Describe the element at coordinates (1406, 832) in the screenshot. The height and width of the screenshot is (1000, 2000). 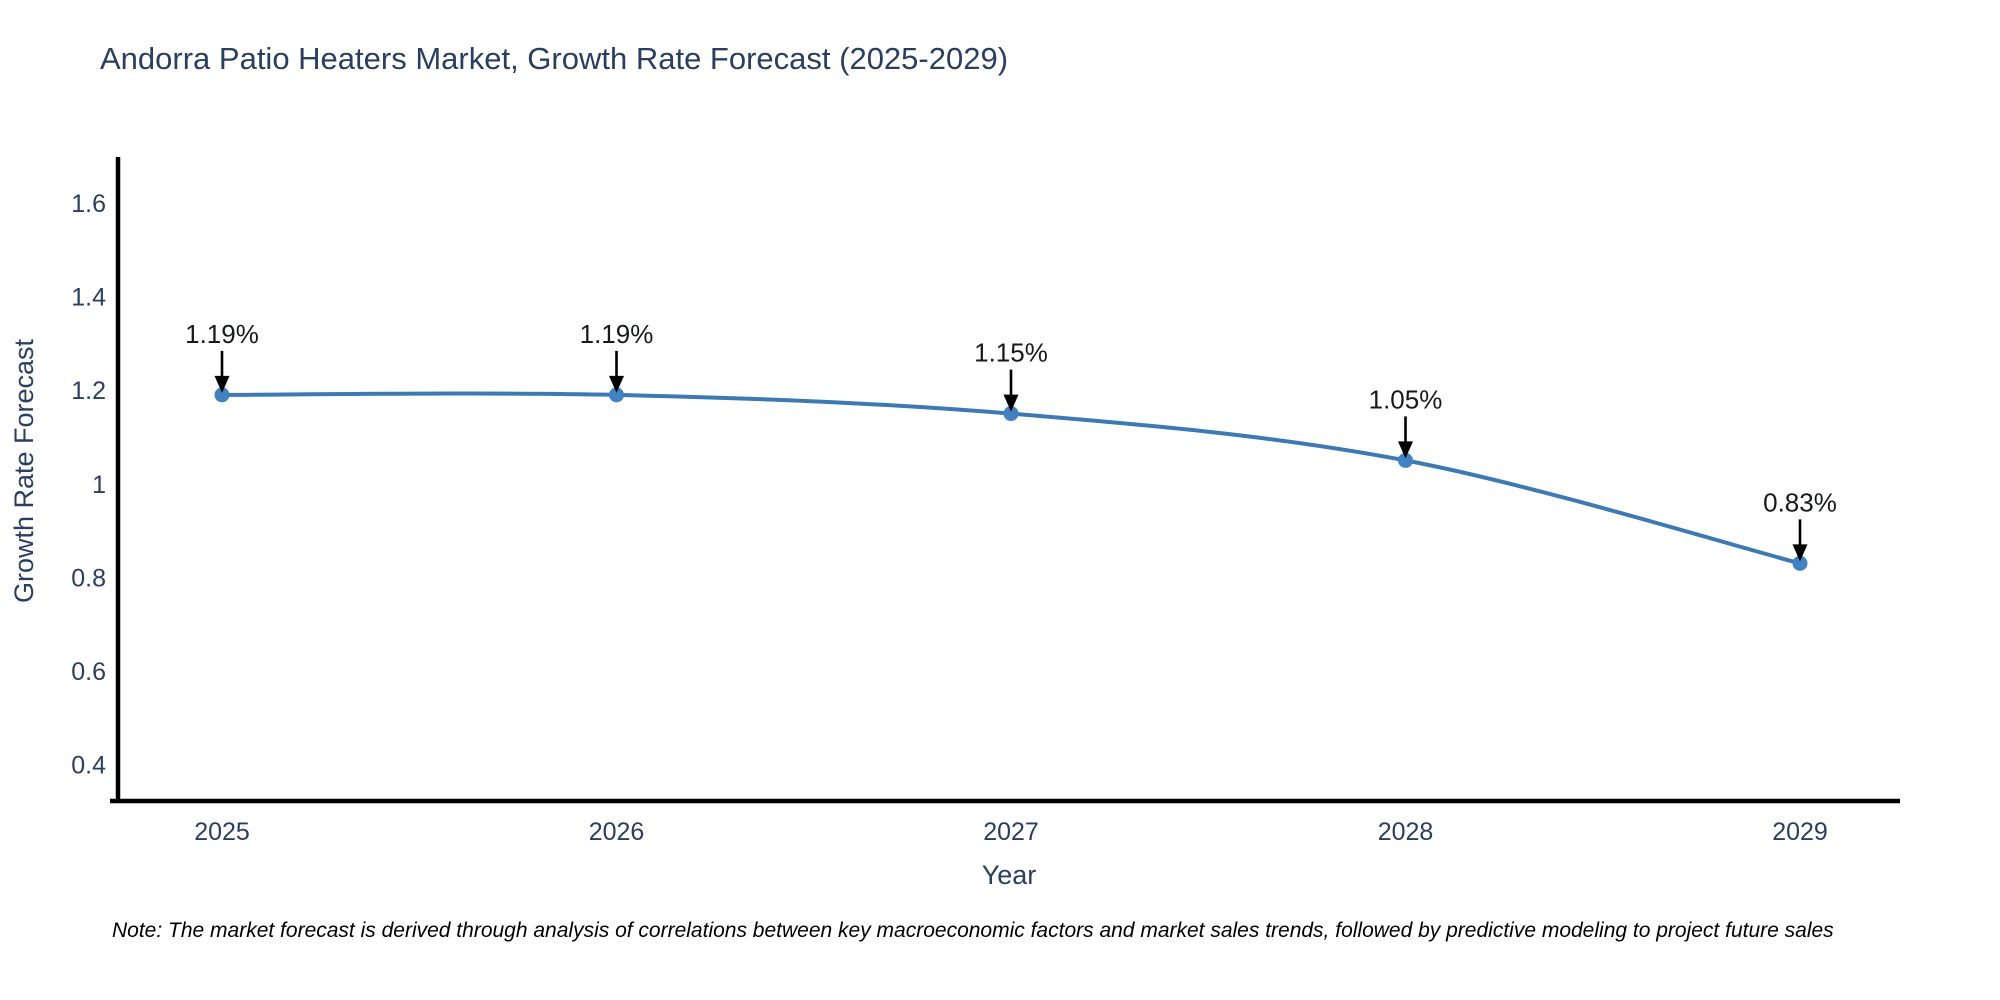
I see `x-tick-label: 2028` at that location.